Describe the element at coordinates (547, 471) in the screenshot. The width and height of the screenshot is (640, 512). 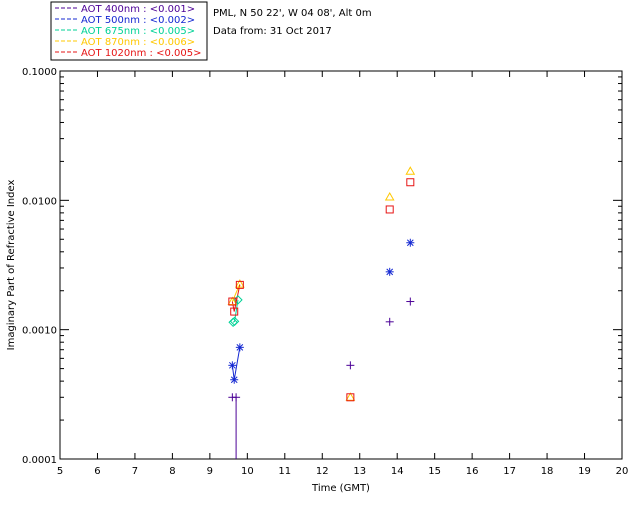
I see `x-tick-label: 18` at that location.